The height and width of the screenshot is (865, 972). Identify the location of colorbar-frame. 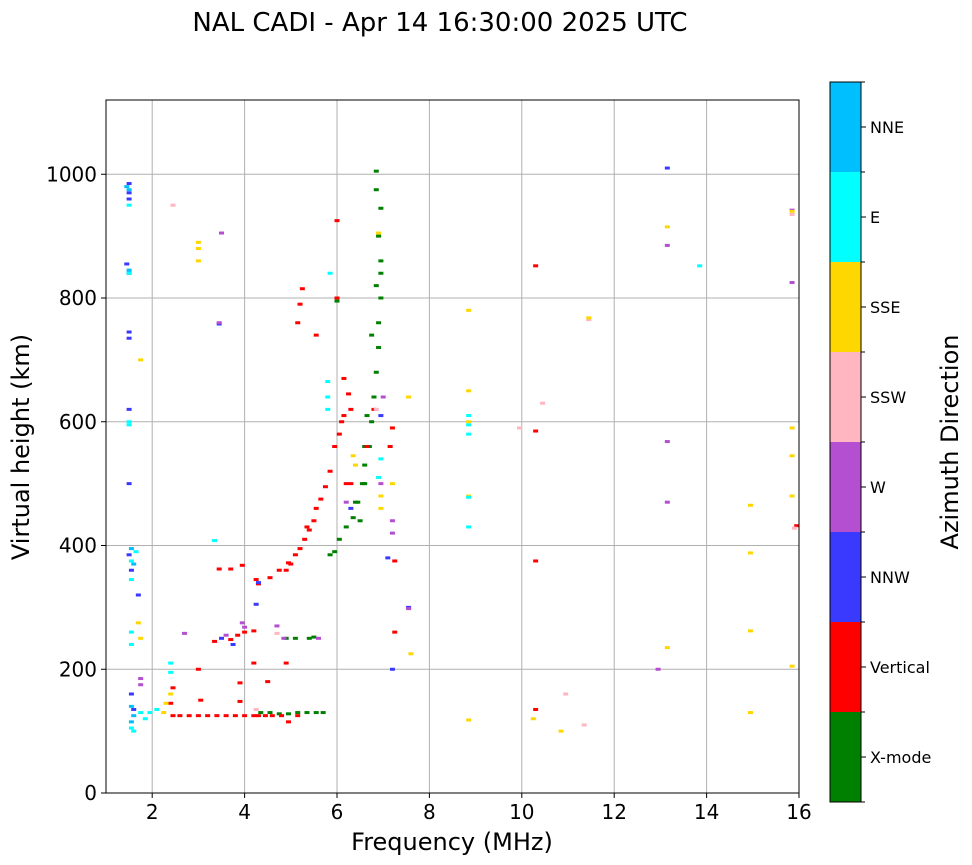
(845, 442).